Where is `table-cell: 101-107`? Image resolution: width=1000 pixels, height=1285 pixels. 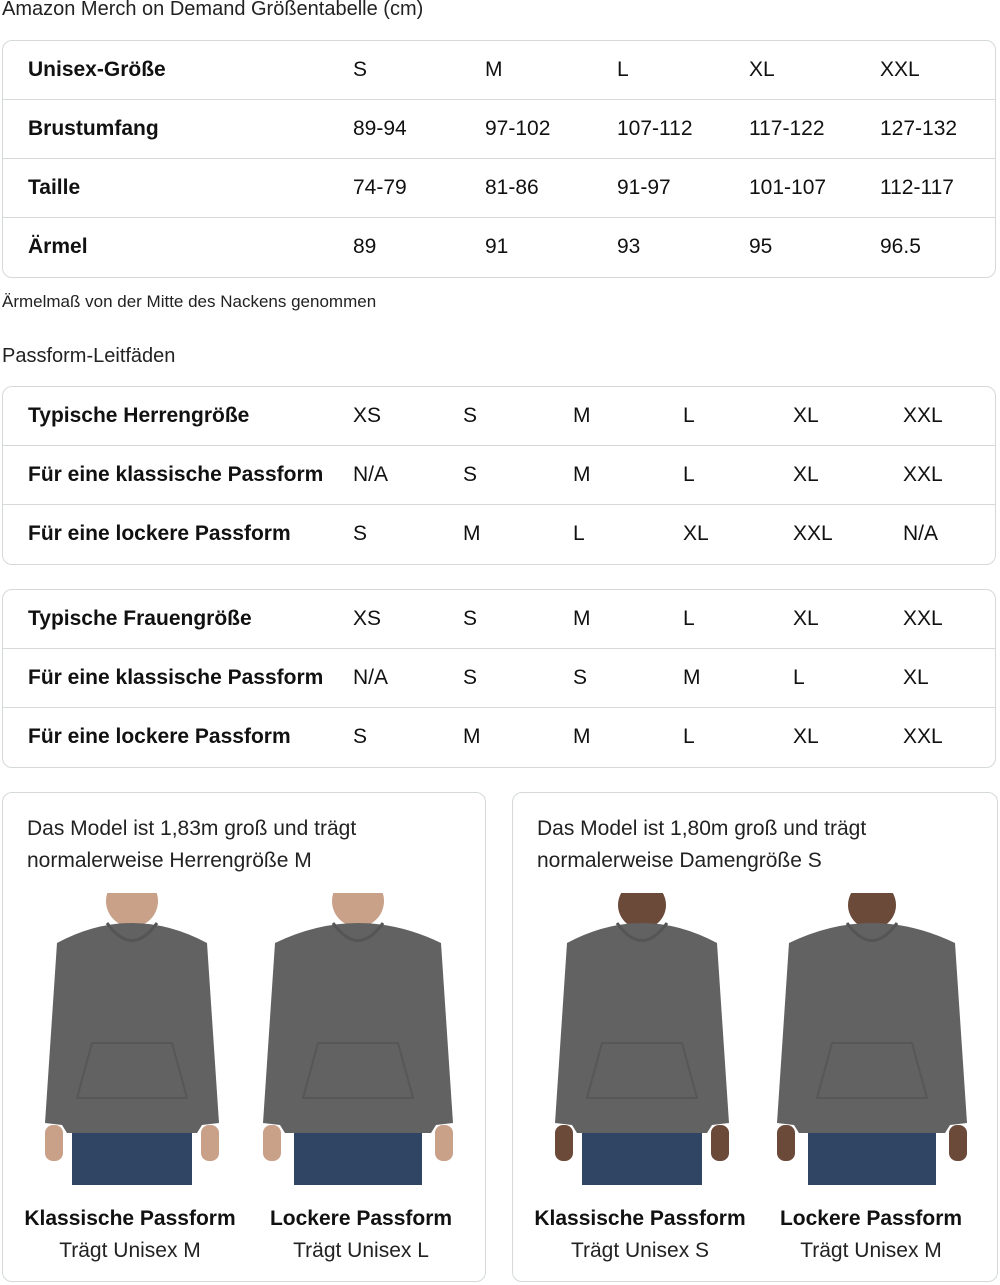
table-cell: 101-107 is located at coordinates (788, 187).